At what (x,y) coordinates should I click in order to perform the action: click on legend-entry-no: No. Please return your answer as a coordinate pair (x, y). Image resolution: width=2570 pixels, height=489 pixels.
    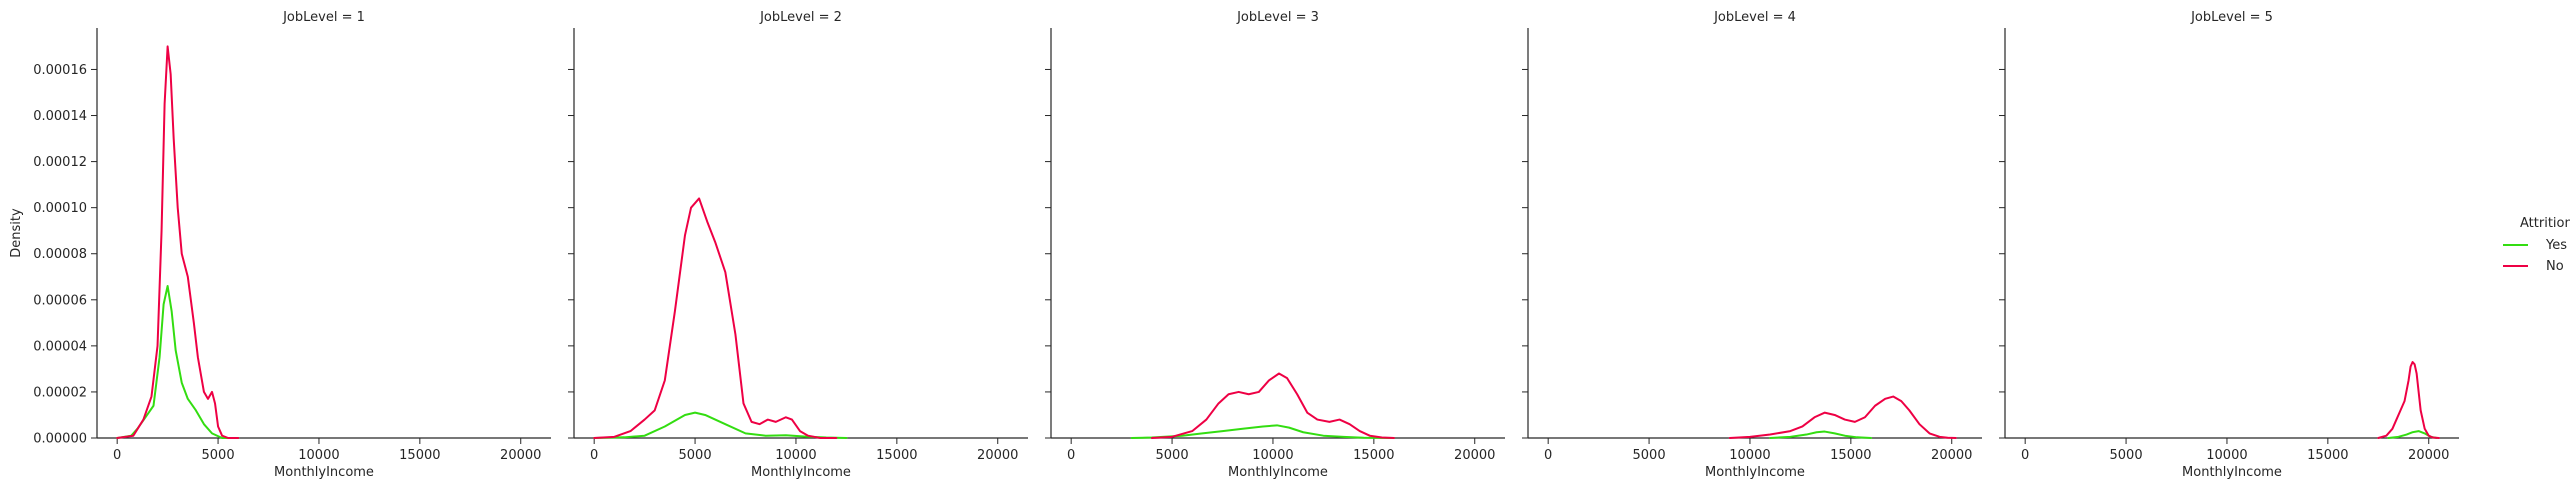
    Looking at the image, I should click on (2533, 266).